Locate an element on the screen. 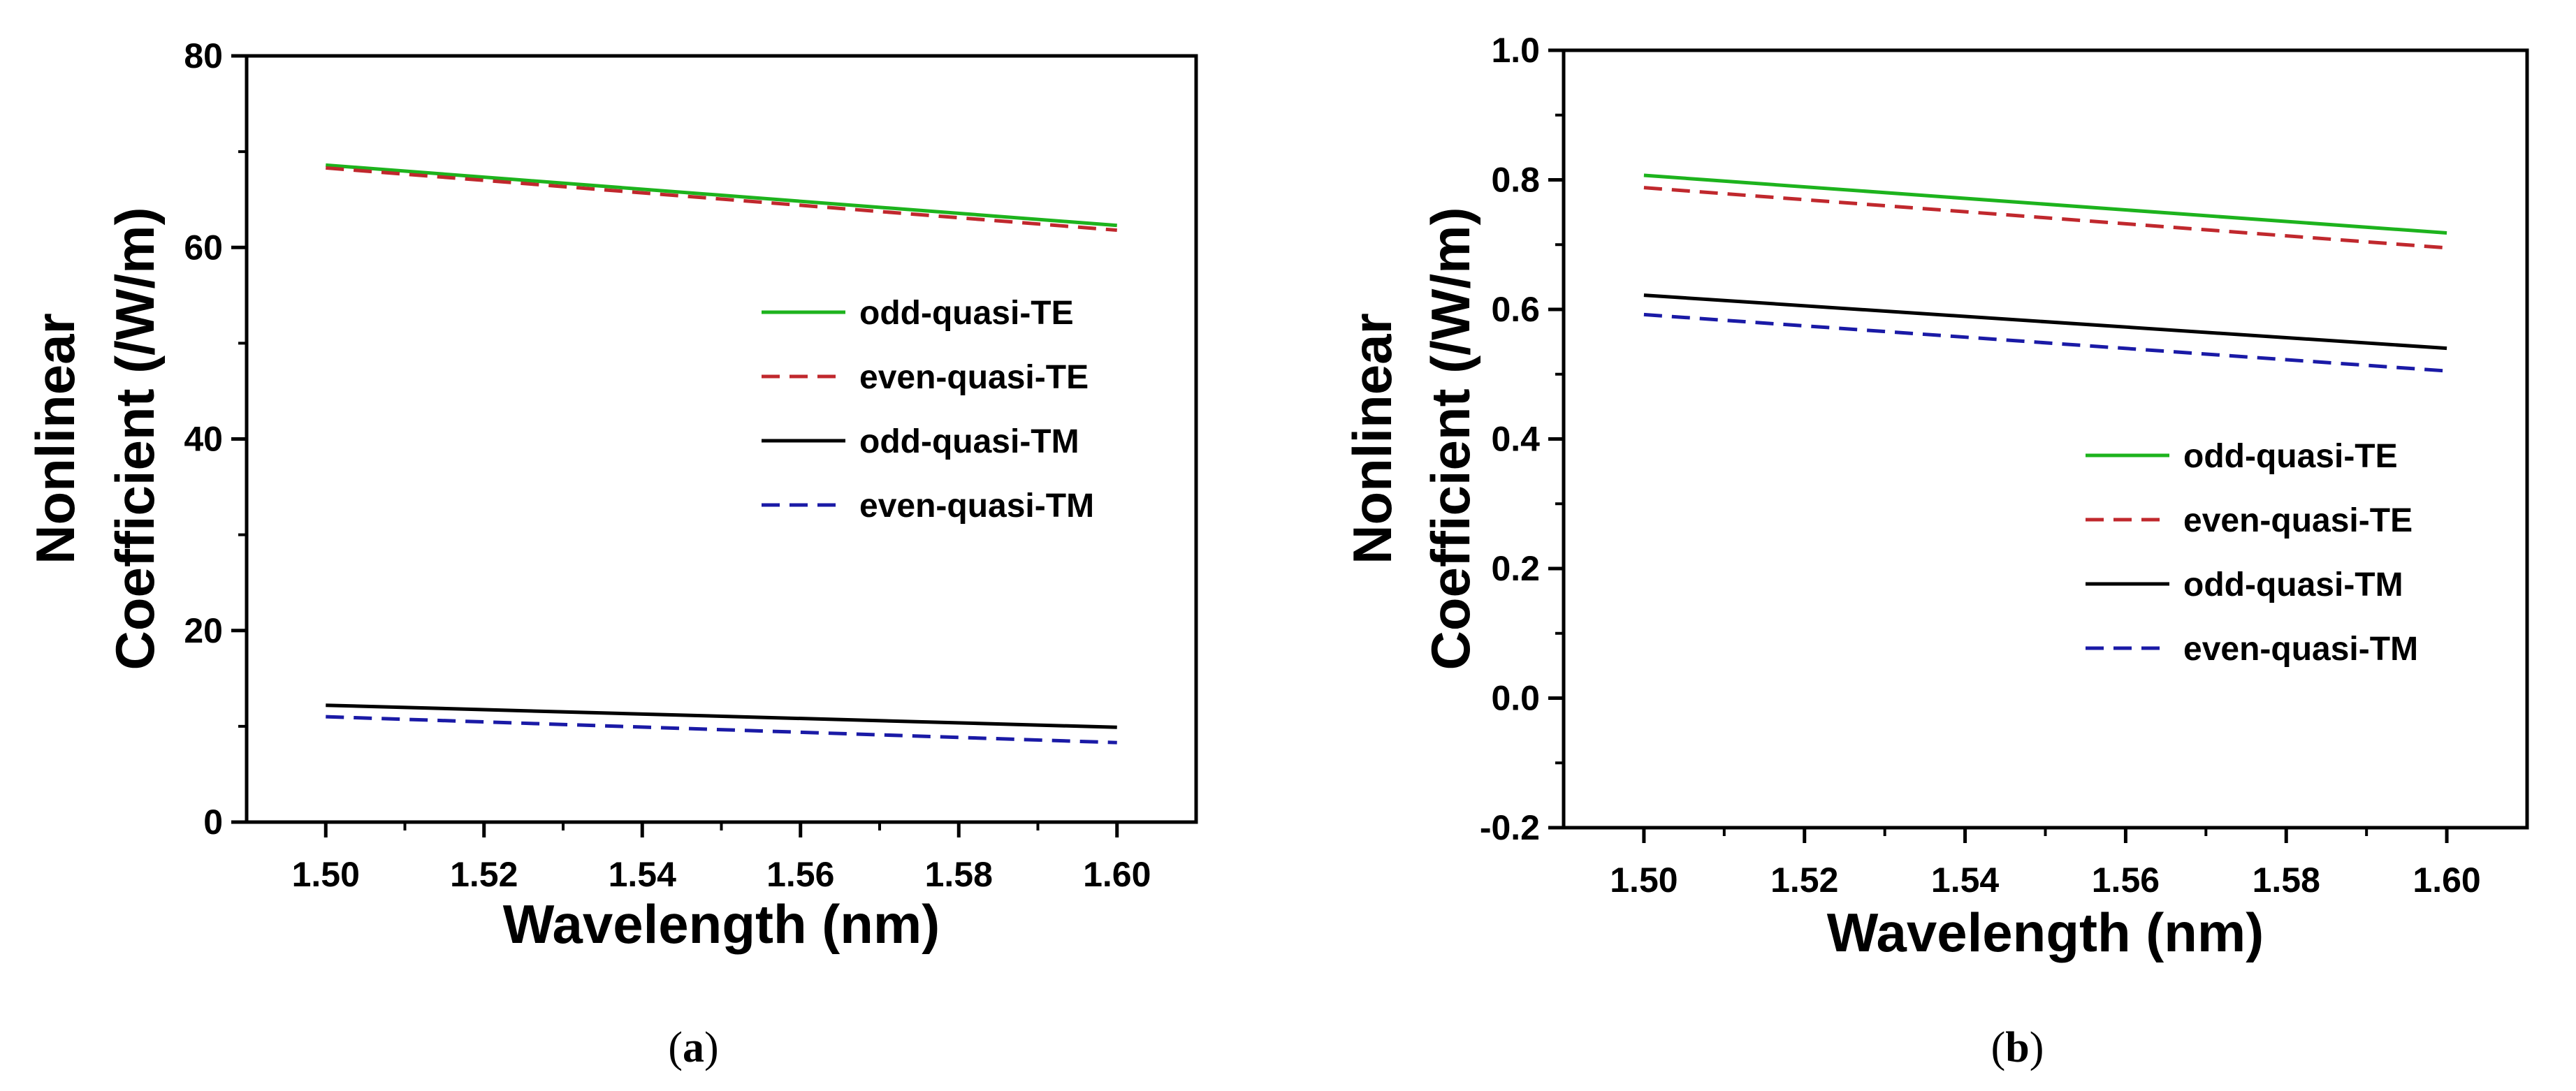 The height and width of the screenshot is (1091, 2576). y-tick-label: -0.2 is located at coordinates (1510, 827).